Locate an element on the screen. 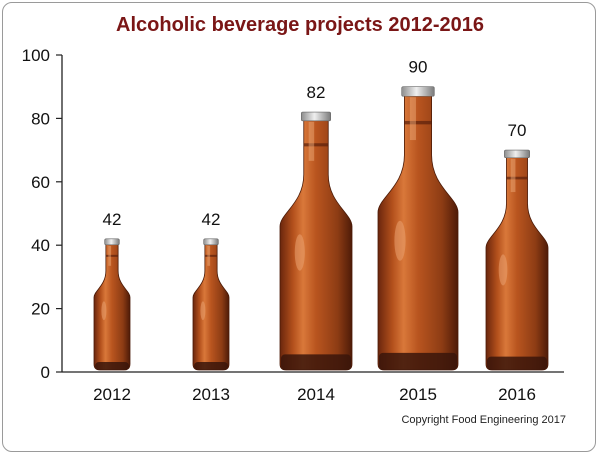 Image resolution: width=600 pixels, height=456 pixels. y-tick-label: 0 is located at coordinates (45, 372).